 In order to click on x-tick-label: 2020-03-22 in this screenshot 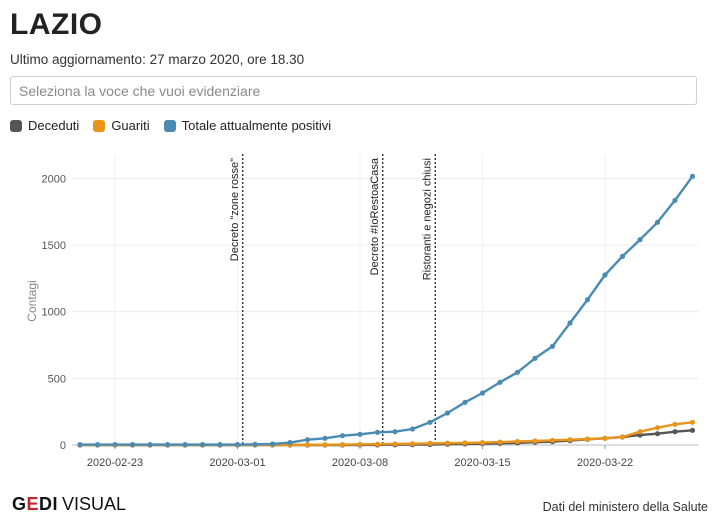, I will do `click(605, 463)`.